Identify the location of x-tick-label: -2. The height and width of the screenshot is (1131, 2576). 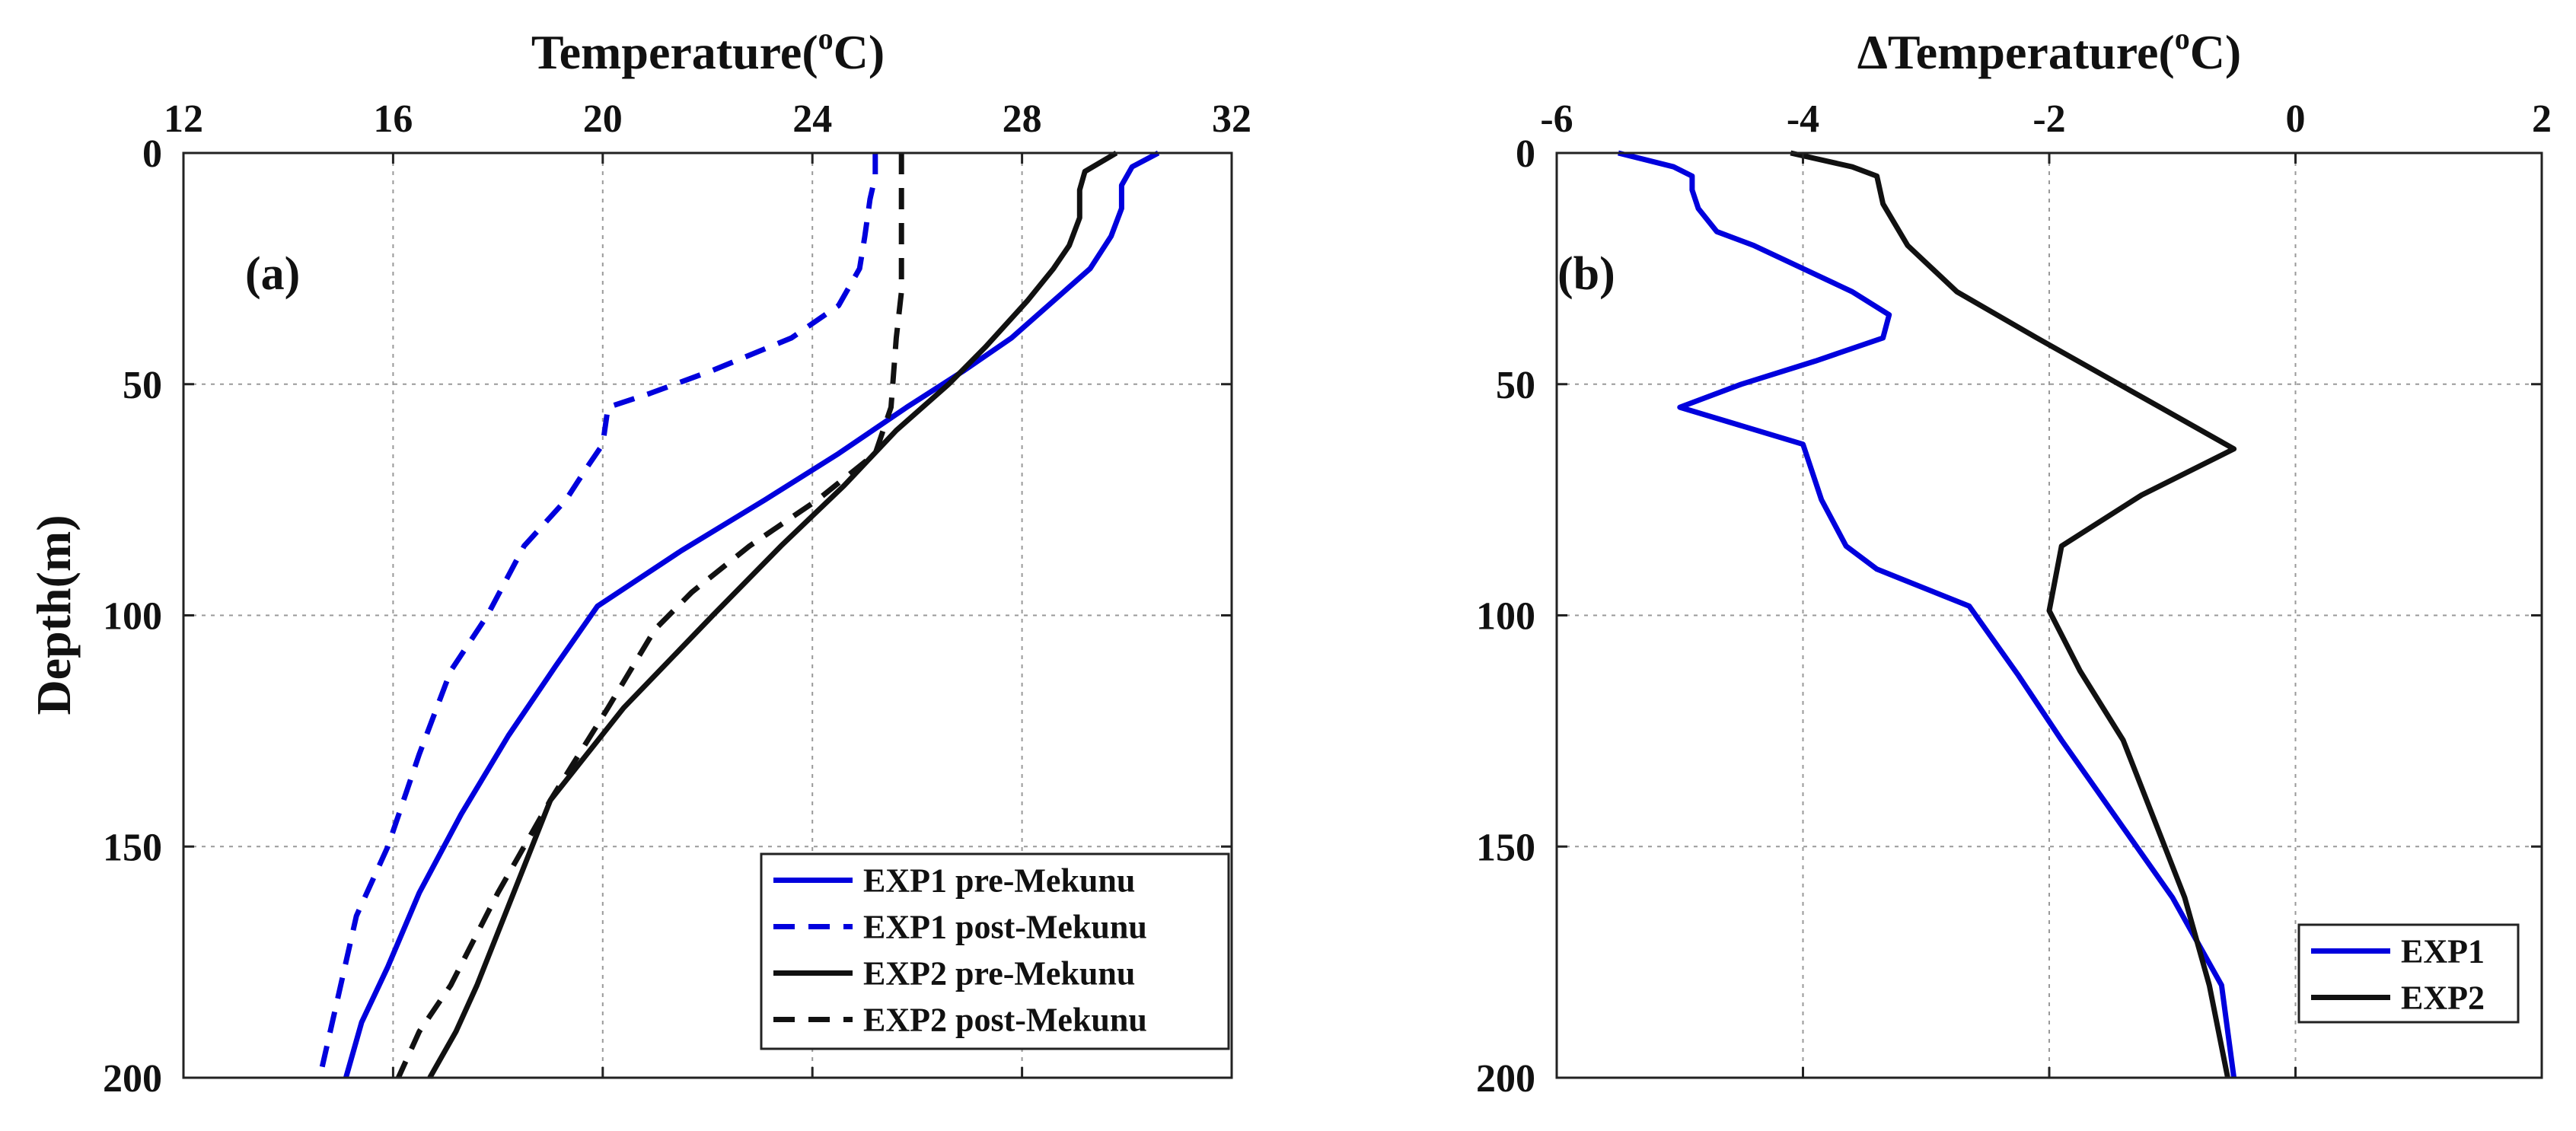
(2048, 119).